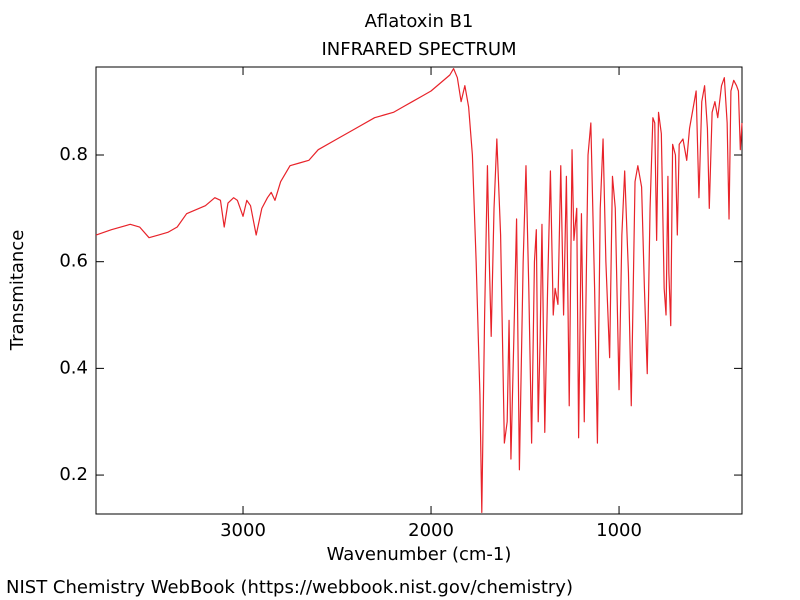 This screenshot has height=600, width=800. I want to click on y-axis-label: Transmitance, so click(17, 291).